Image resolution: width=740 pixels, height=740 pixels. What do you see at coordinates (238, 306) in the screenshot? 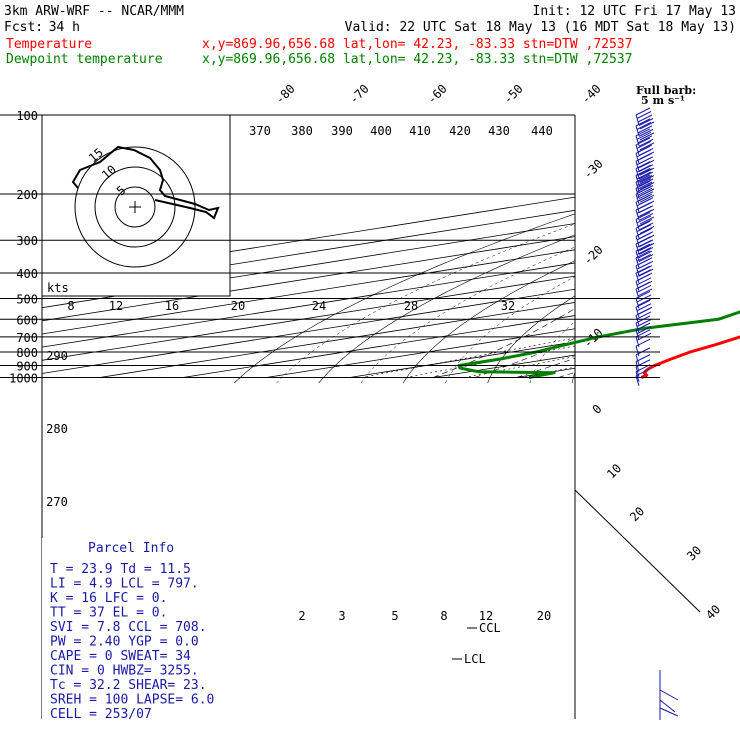
I see `speed-tick-label: 20` at bounding box center [238, 306].